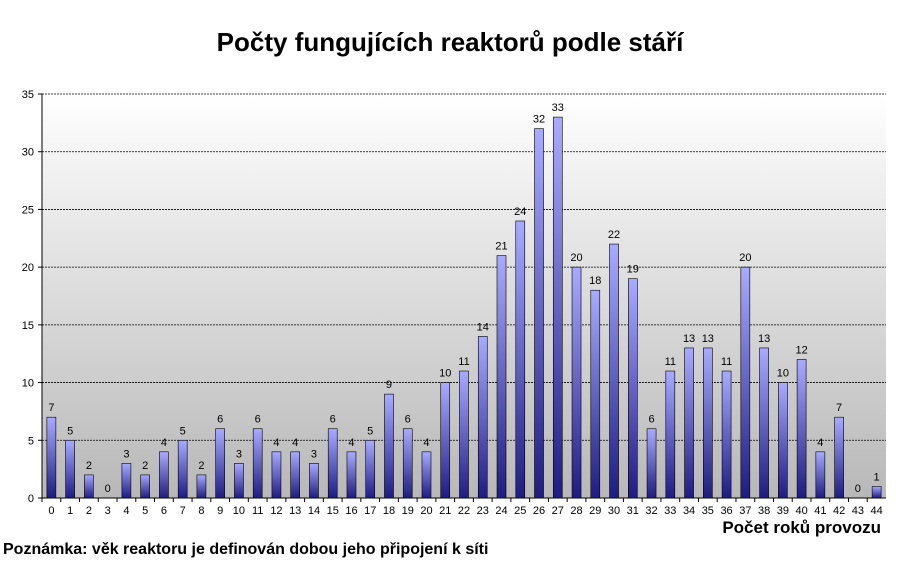 This screenshot has height=564, width=900. What do you see at coordinates (145, 466) in the screenshot?
I see `data-label-5: 2` at bounding box center [145, 466].